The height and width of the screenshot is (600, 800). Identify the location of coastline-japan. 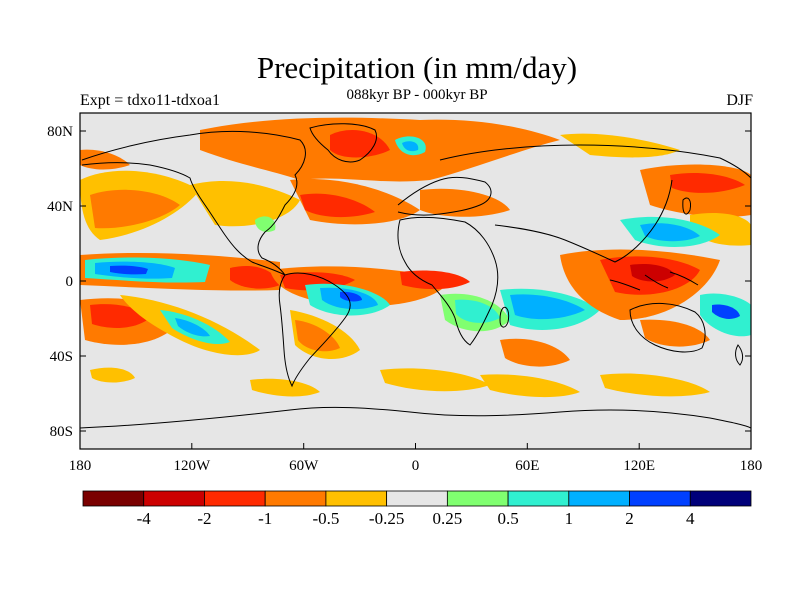
(686, 206).